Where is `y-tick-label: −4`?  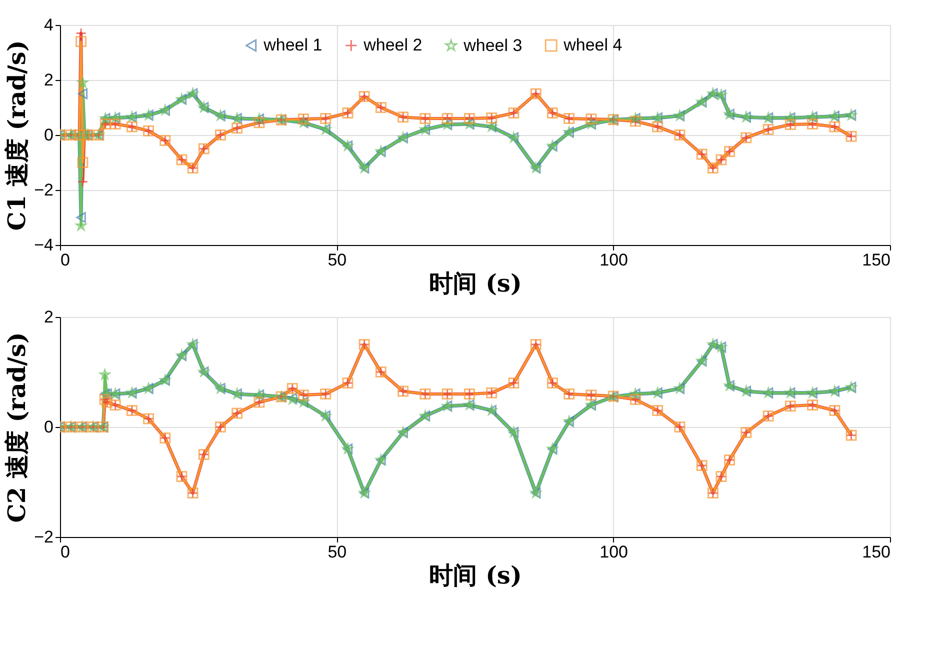
y-tick-label: −4 is located at coordinates (44, 245).